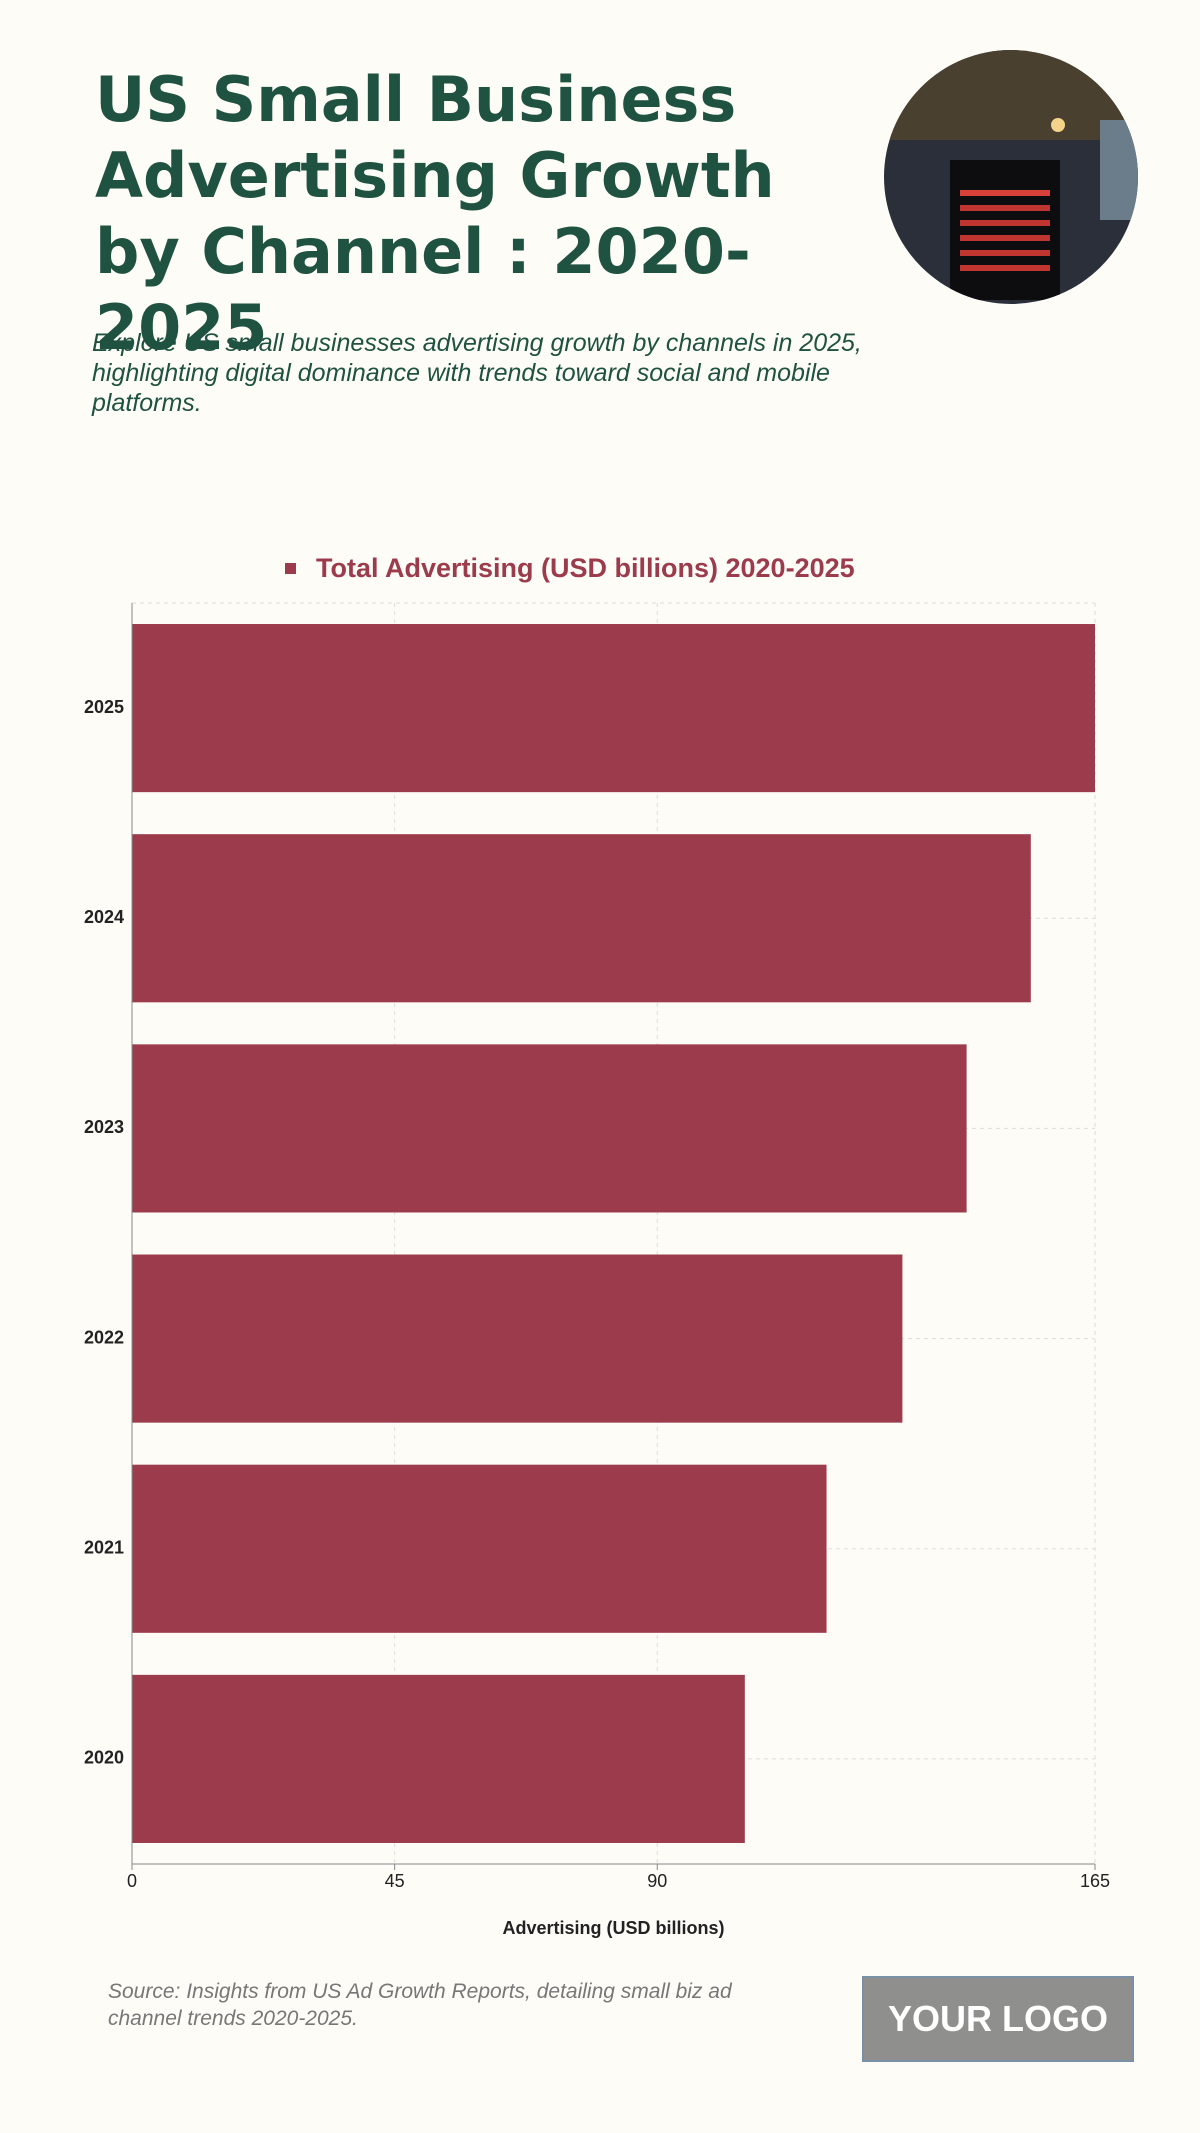 The image size is (1200, 2133). I want to click on x-tick-label: 165, so click(1095, 1881).